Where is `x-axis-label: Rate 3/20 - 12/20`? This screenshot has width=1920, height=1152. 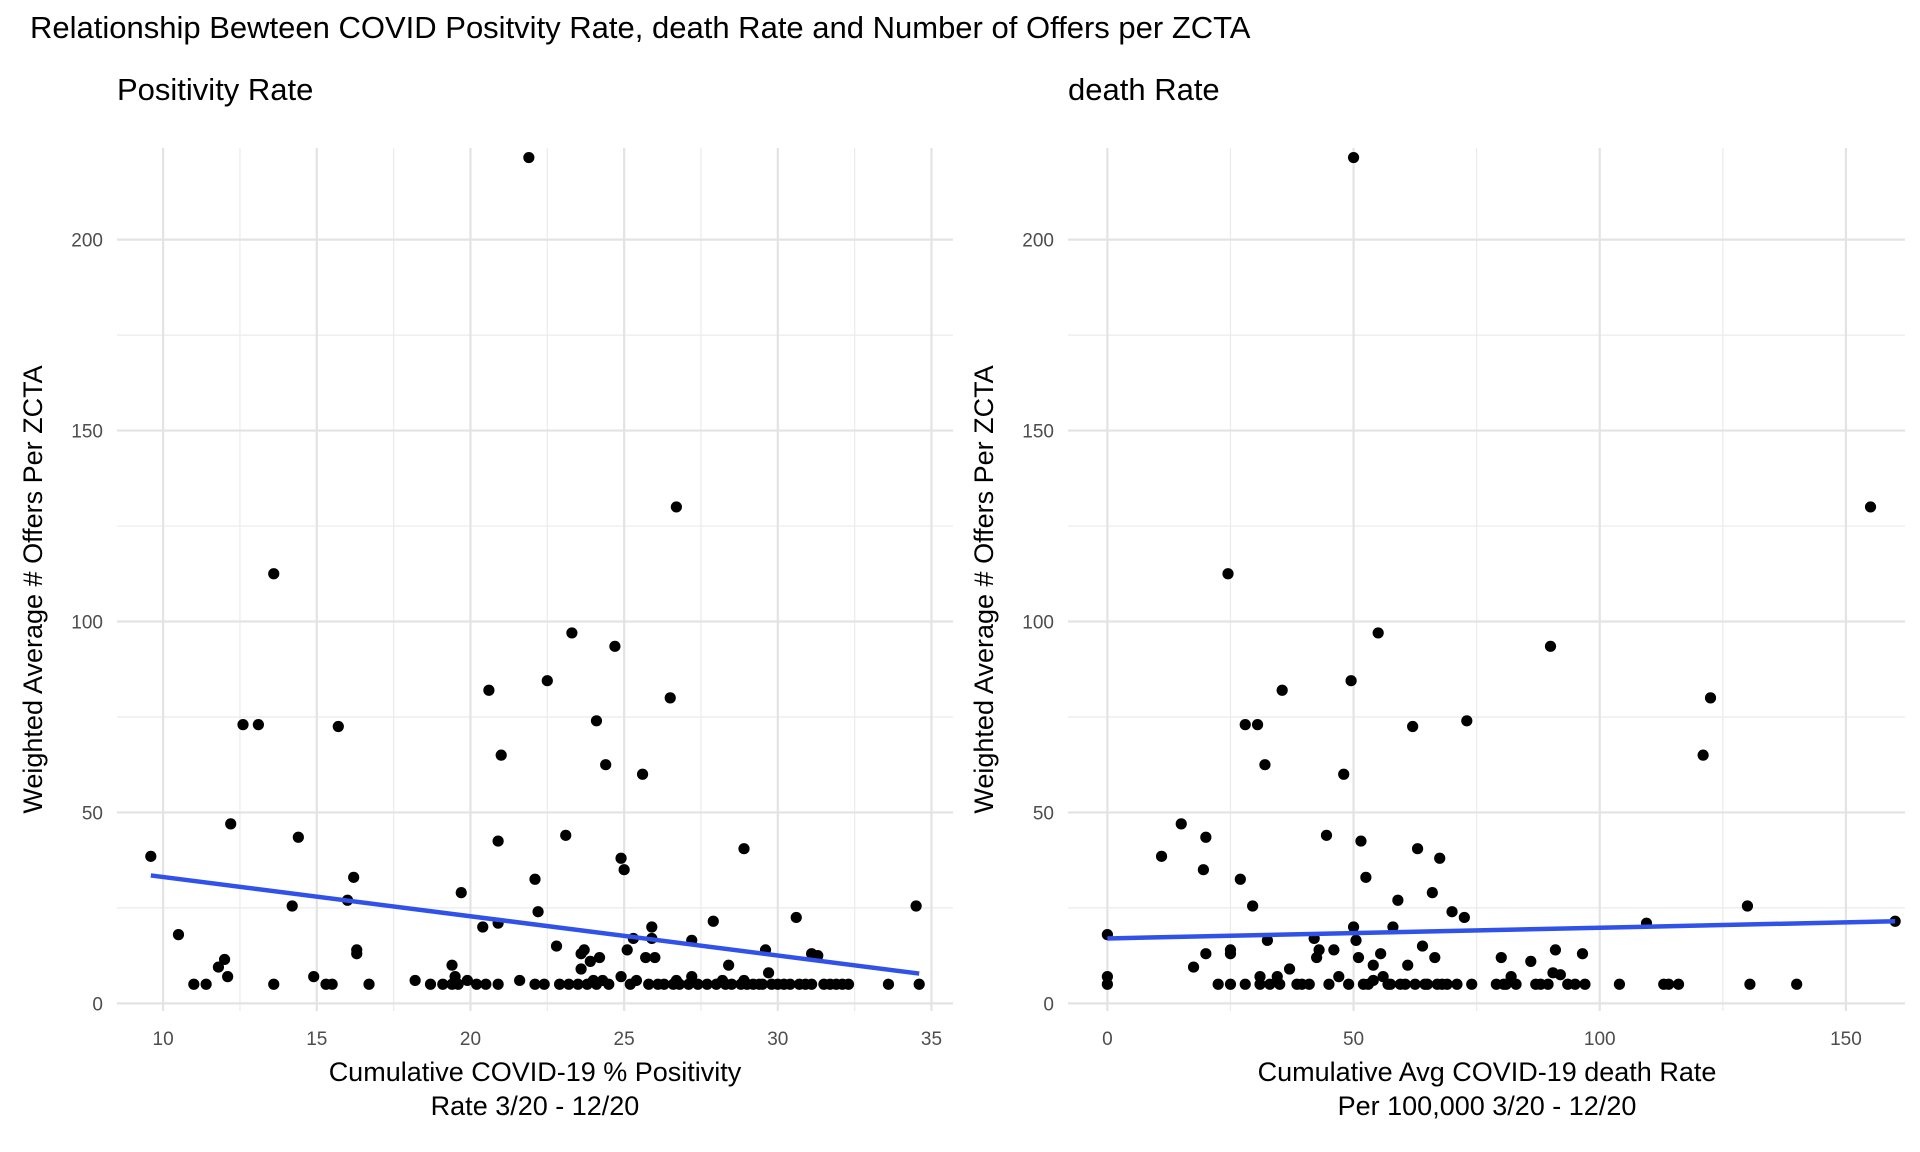
x-axis-label: Rate 3/20 - 12/20 is located at coordinates (535, 1106).